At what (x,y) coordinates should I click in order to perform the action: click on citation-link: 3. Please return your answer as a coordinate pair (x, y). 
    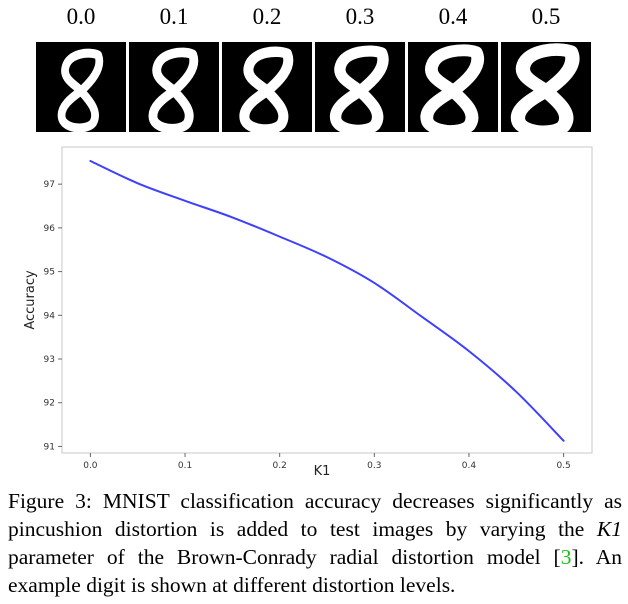
    Looking at the image, I should click on (566, 557).